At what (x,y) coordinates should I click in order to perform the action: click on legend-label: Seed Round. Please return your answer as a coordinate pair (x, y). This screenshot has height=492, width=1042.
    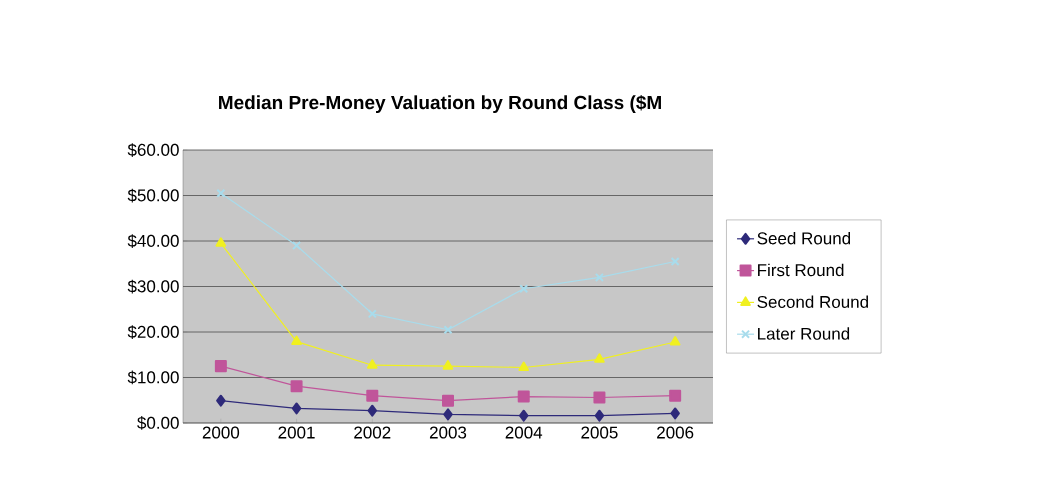
    Looking at the image, I should click on (804, 238).